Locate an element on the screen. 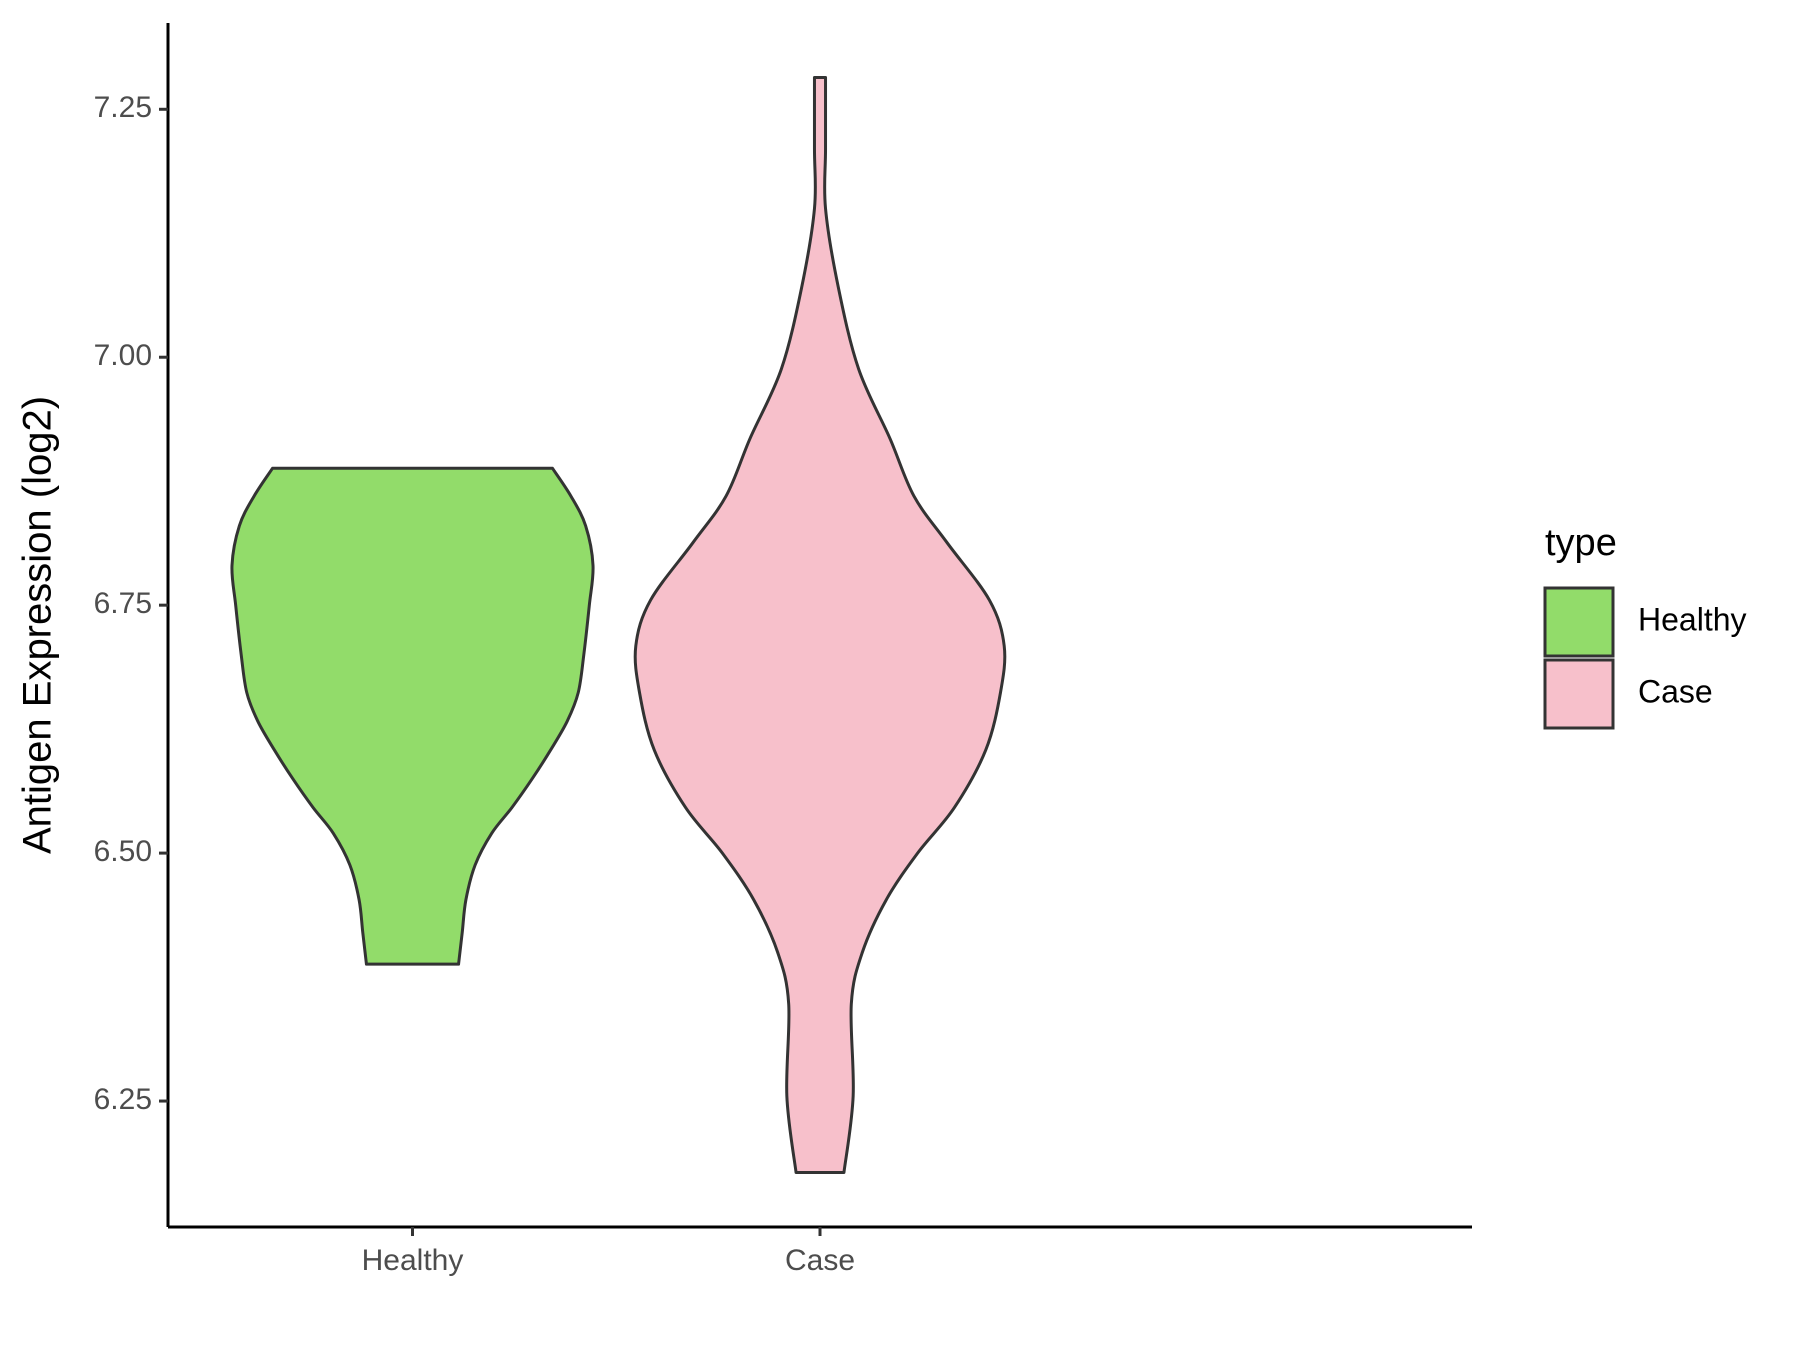  y-axis-label: Antigen Expression (log2) is located at coordinates (38, 625).